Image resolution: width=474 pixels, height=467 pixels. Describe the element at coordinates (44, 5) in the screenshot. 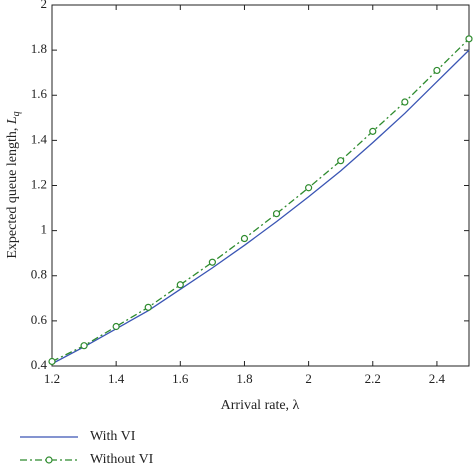

I see `y-tick-label: 2` at that location.